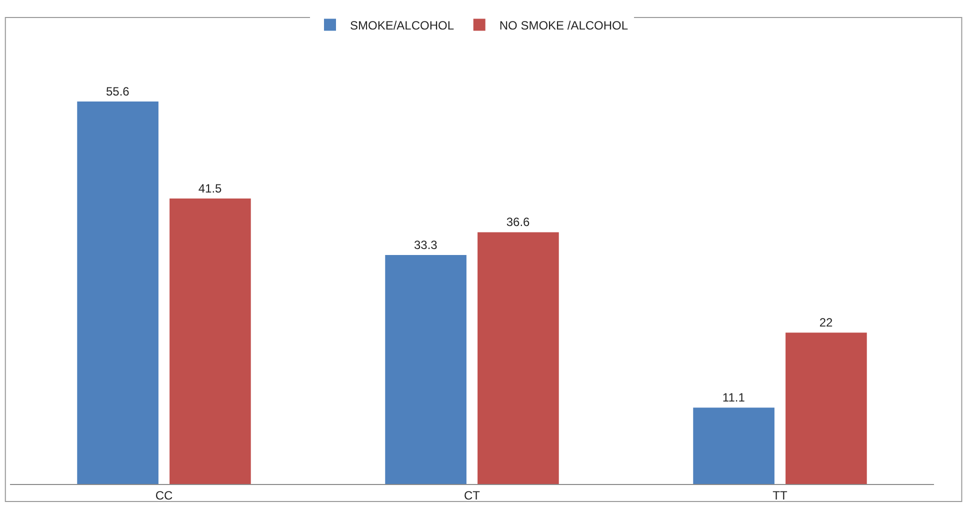 The width and height of the screenshot is (974, 506). What do you see at coordinates (518, 222) in the screenshot?
I see `data-label: 36.6` at bounding box center [518, 222].